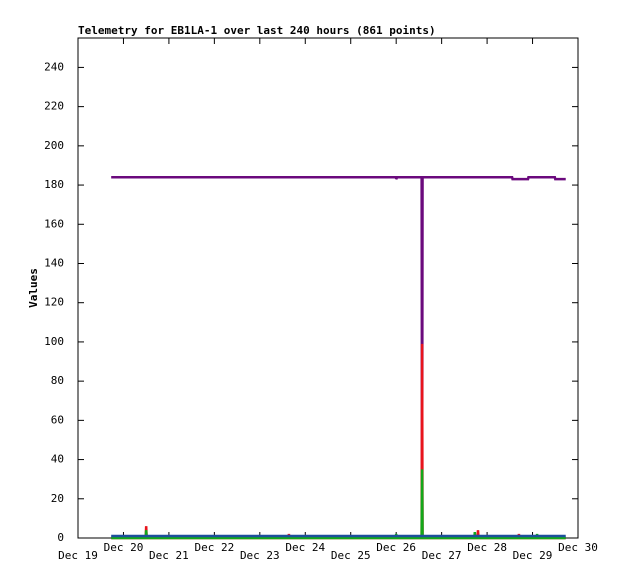 The image size is (618, 579). I want to click on x-tick-label: Dec 30, so click(578, 547).